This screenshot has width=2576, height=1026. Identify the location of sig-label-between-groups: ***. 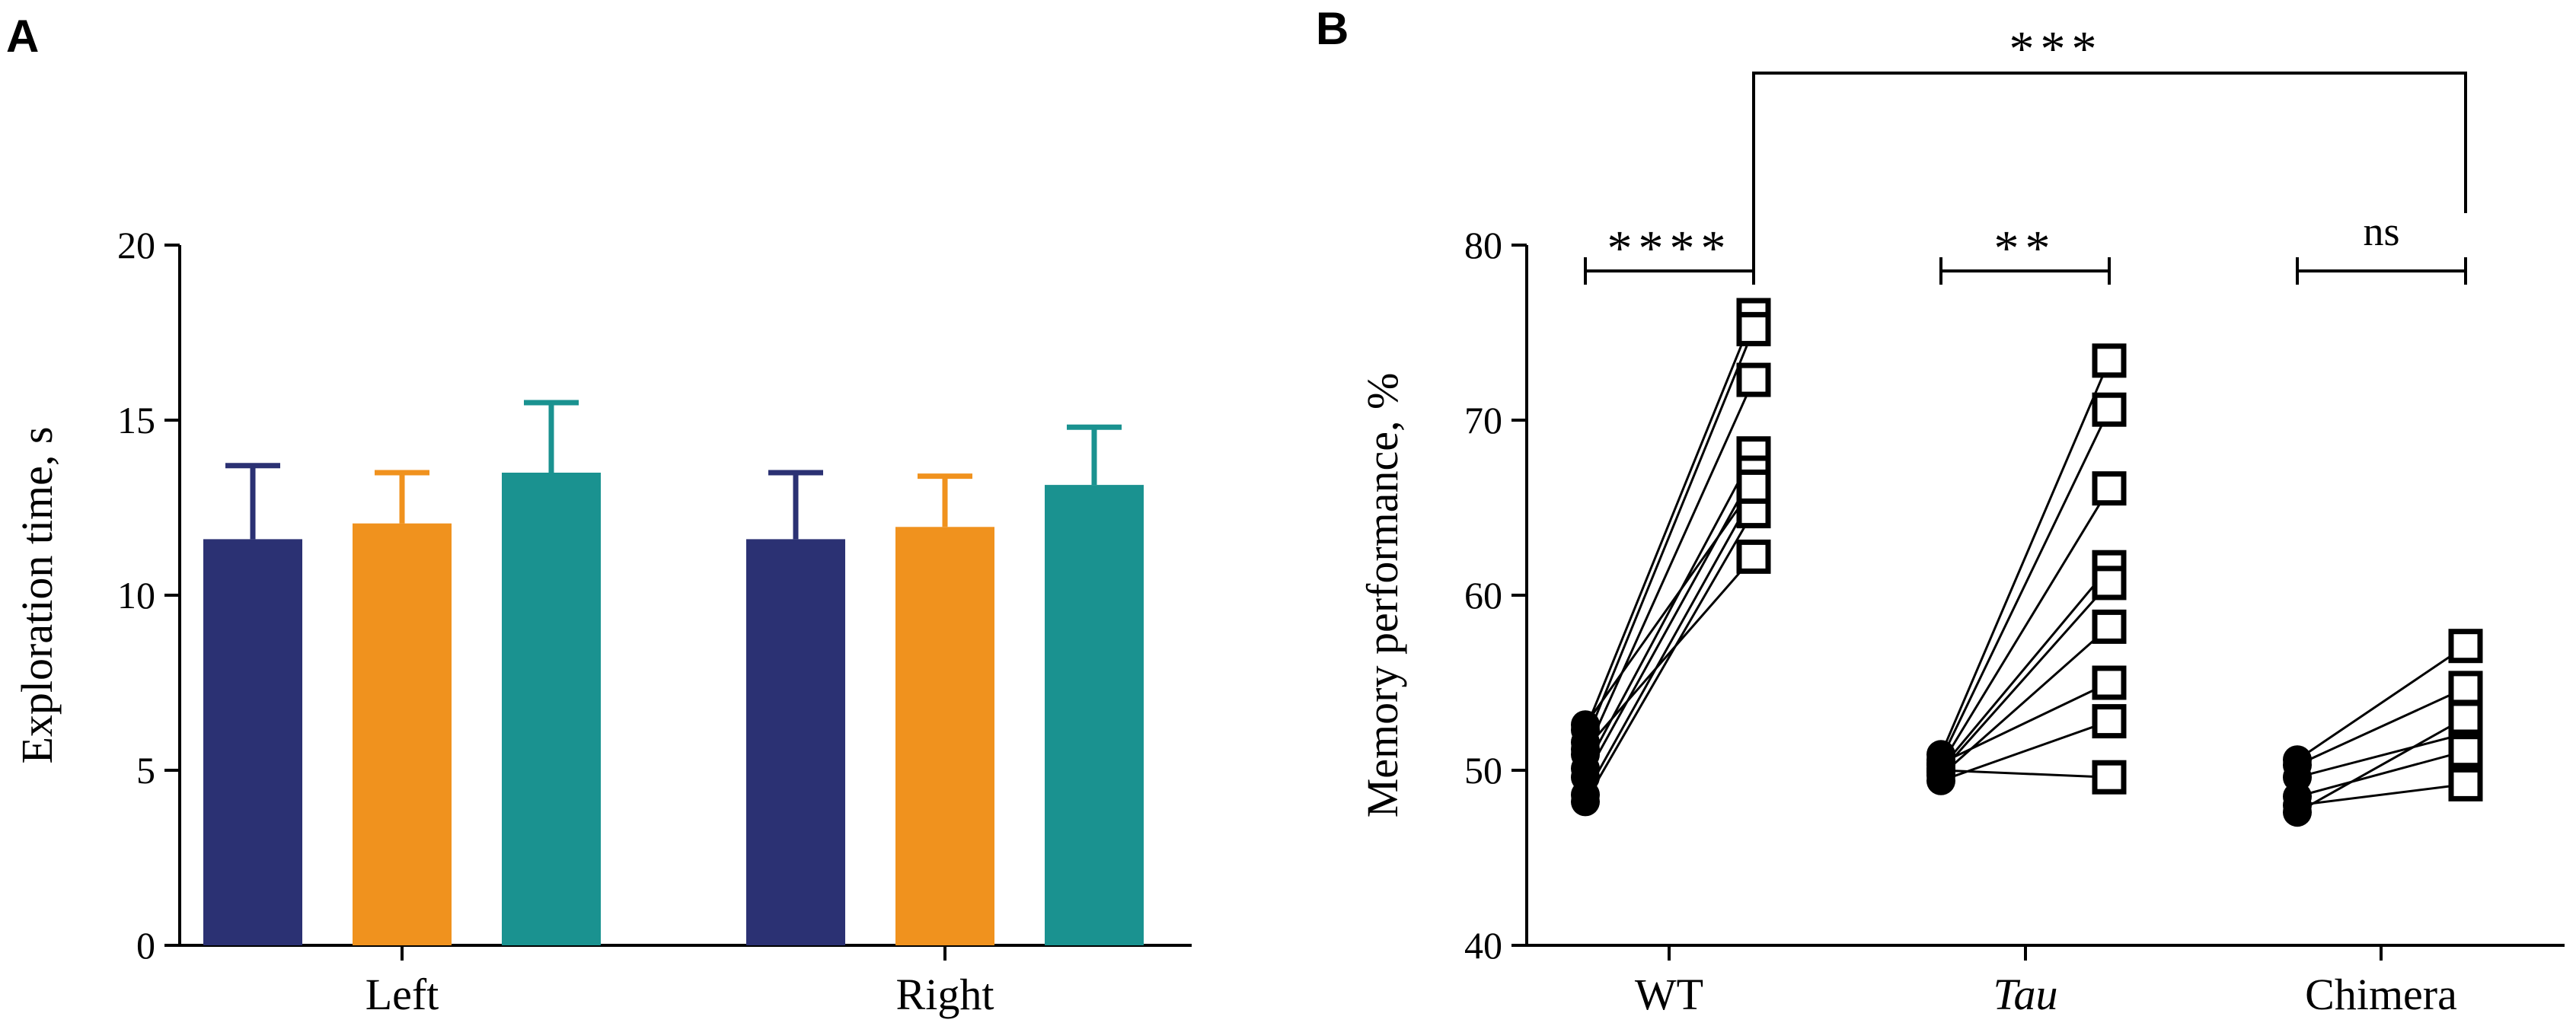
(2056, 49).